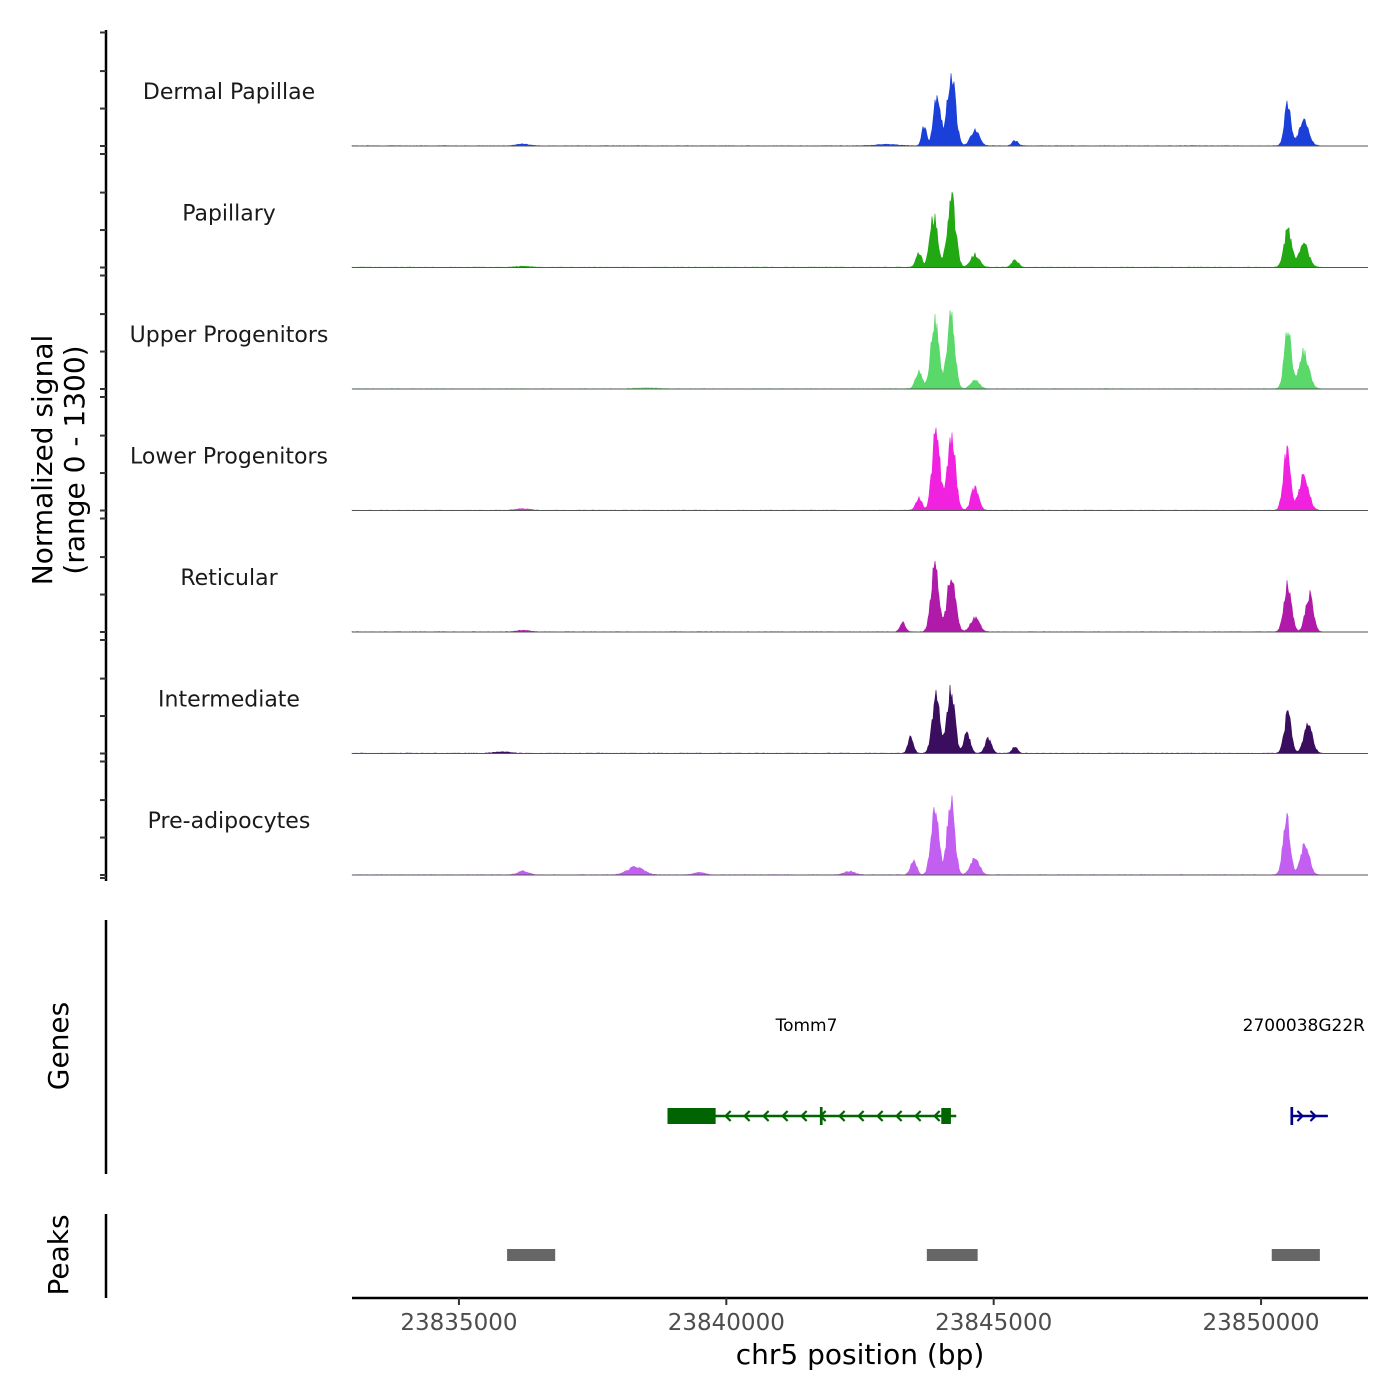 The height and width of the screenshot is (1400, 1400). What do you see at coordinates (229, 92) in the screenshot?
I see `track-label-0: Dermal Papillae` at bounding box center [229, 92].